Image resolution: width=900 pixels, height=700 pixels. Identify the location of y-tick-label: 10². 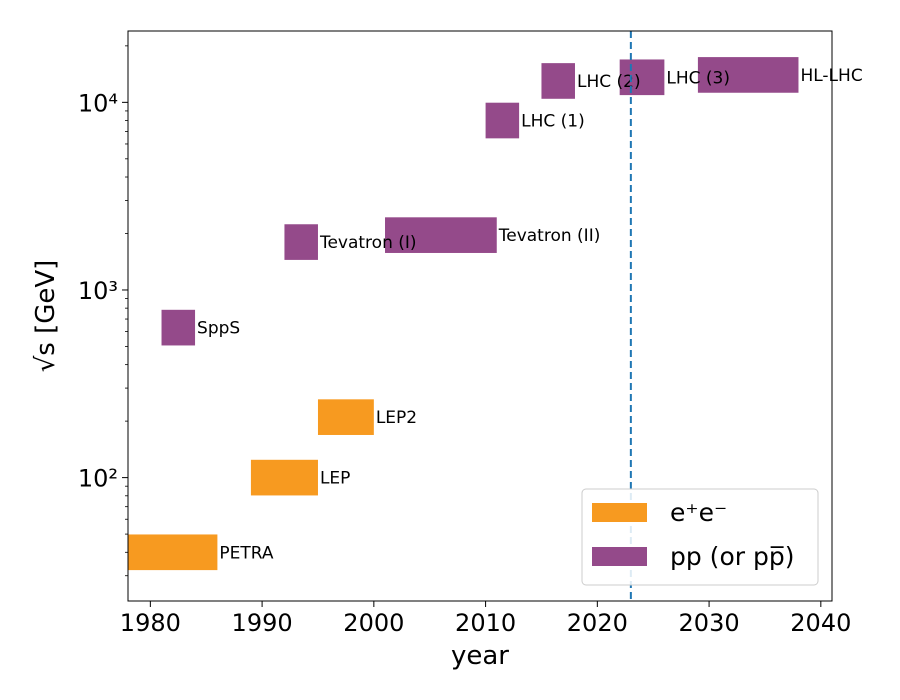
(98, 479).